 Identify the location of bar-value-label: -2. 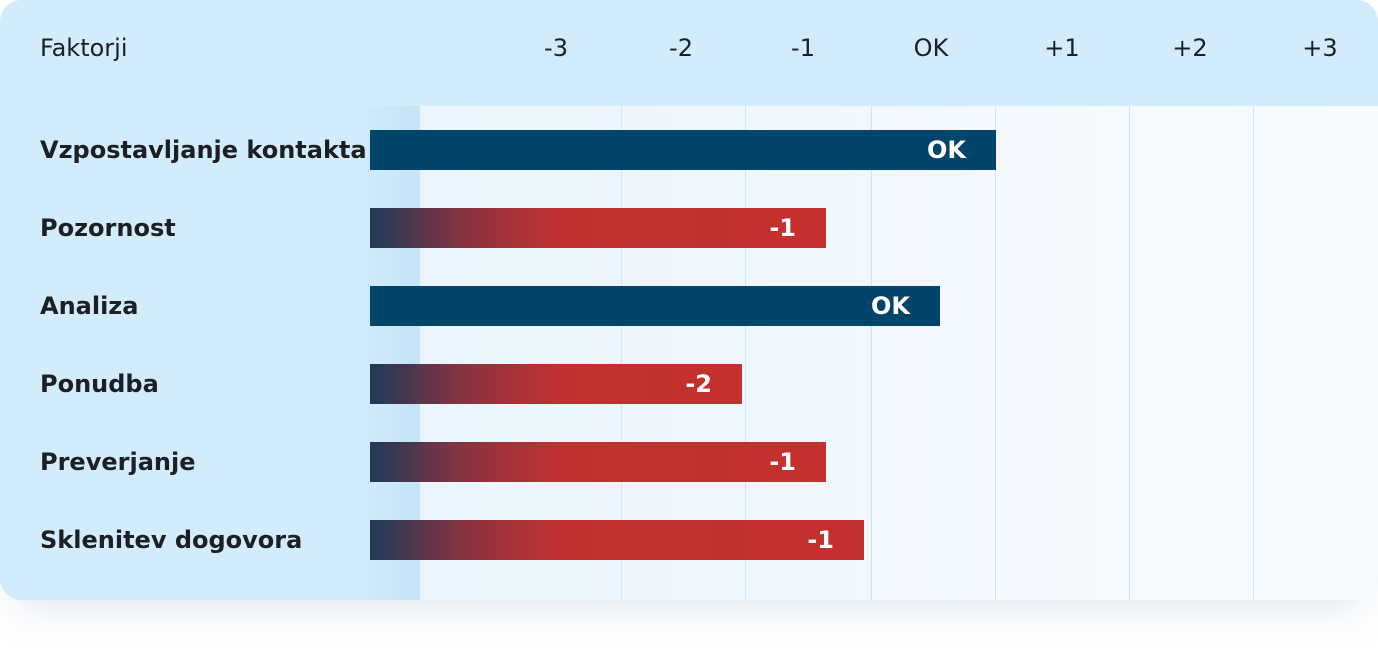
(698, 384).